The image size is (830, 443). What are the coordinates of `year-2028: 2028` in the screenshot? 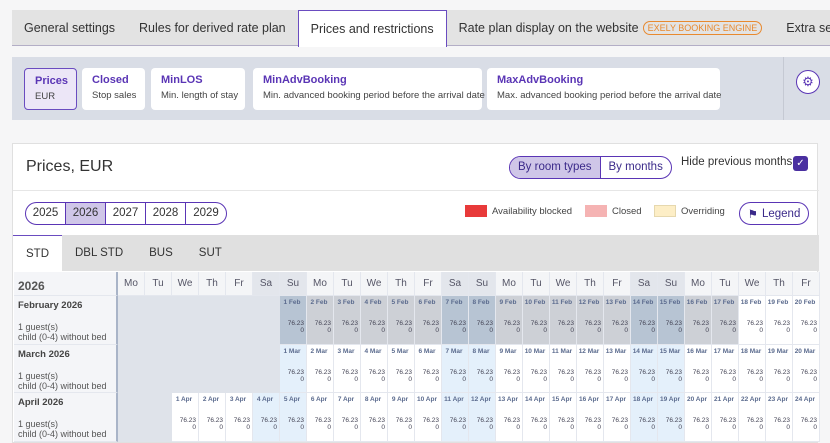 It's located at (166, 213).